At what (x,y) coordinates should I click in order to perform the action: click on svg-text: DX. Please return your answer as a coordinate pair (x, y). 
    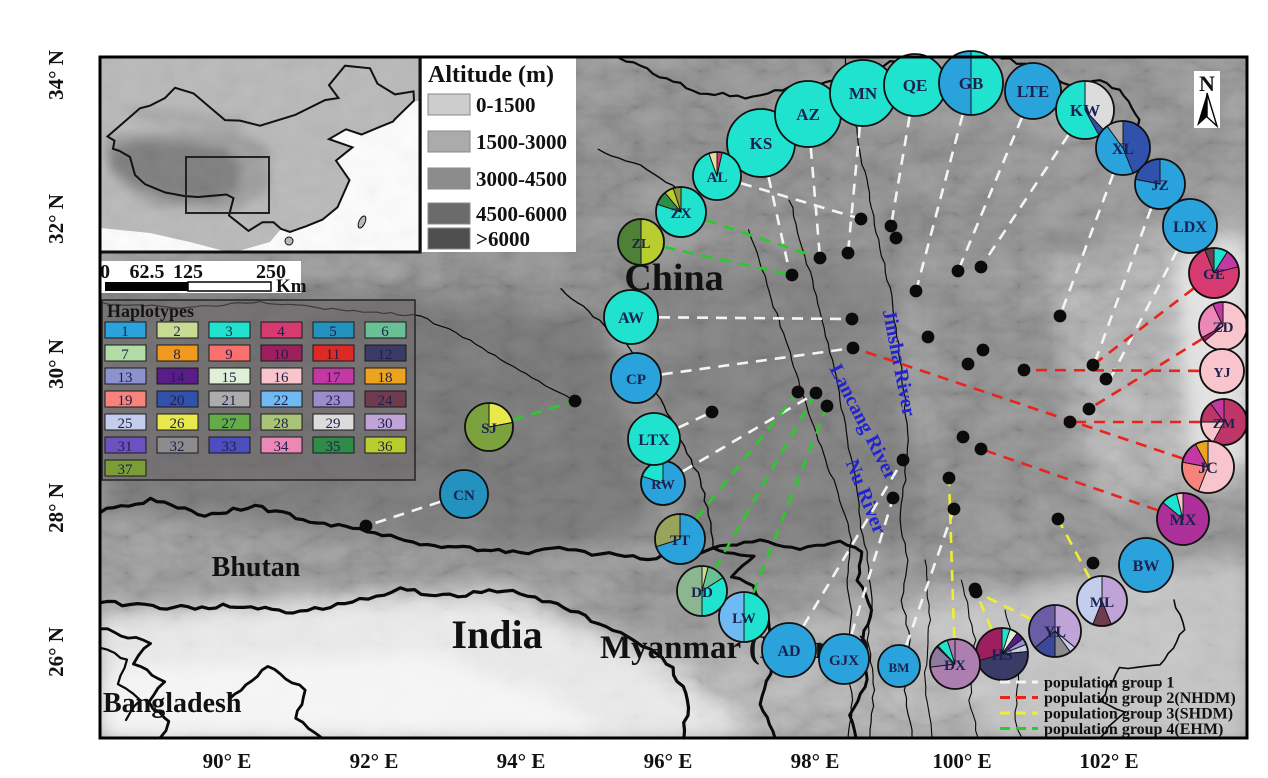
    Looking at the image, I should click on (955, 666).